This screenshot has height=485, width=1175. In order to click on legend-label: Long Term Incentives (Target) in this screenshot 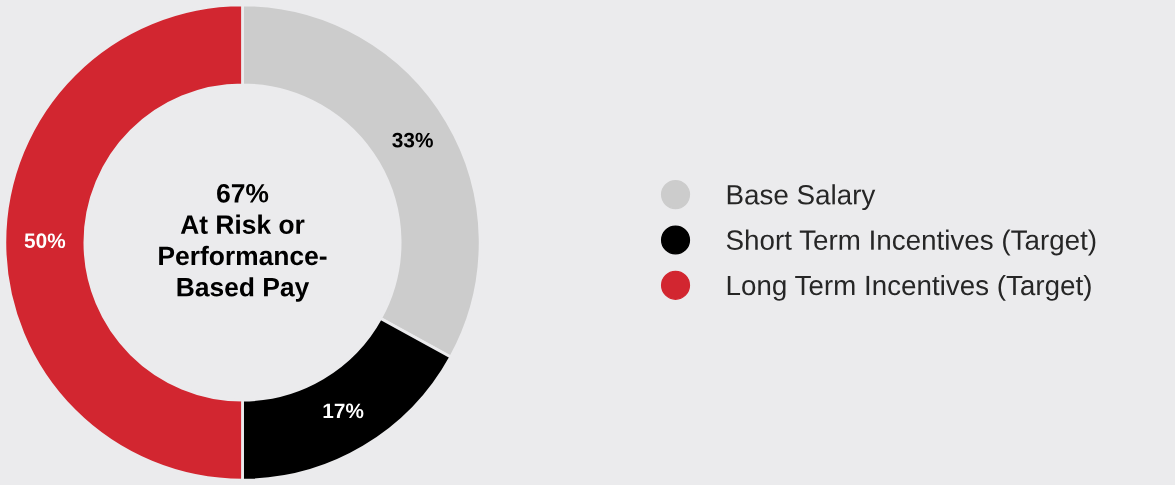, I will do `click(909, 287)`.